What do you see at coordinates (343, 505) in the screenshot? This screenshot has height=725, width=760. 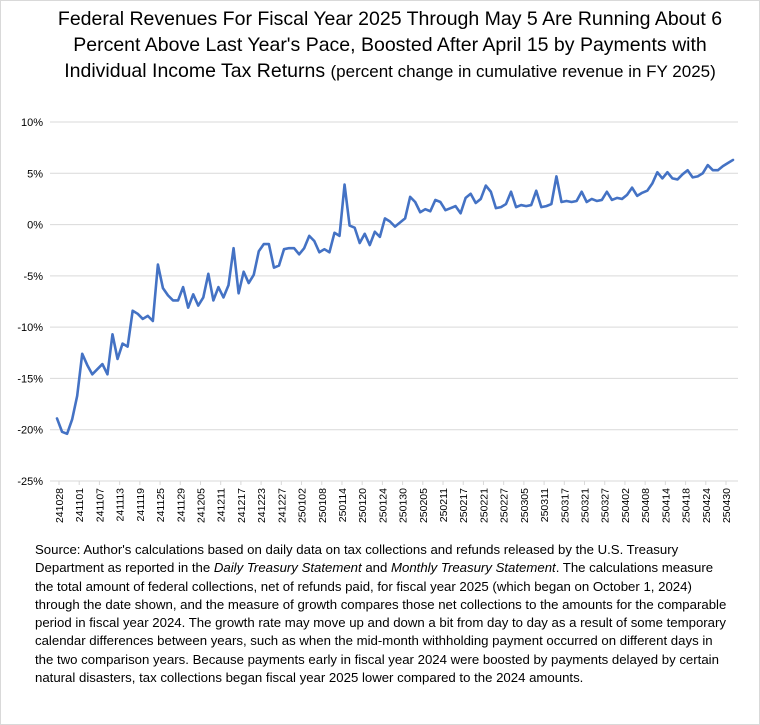 I see `x-tick-label: 250114` at bounding box center [343, 505].